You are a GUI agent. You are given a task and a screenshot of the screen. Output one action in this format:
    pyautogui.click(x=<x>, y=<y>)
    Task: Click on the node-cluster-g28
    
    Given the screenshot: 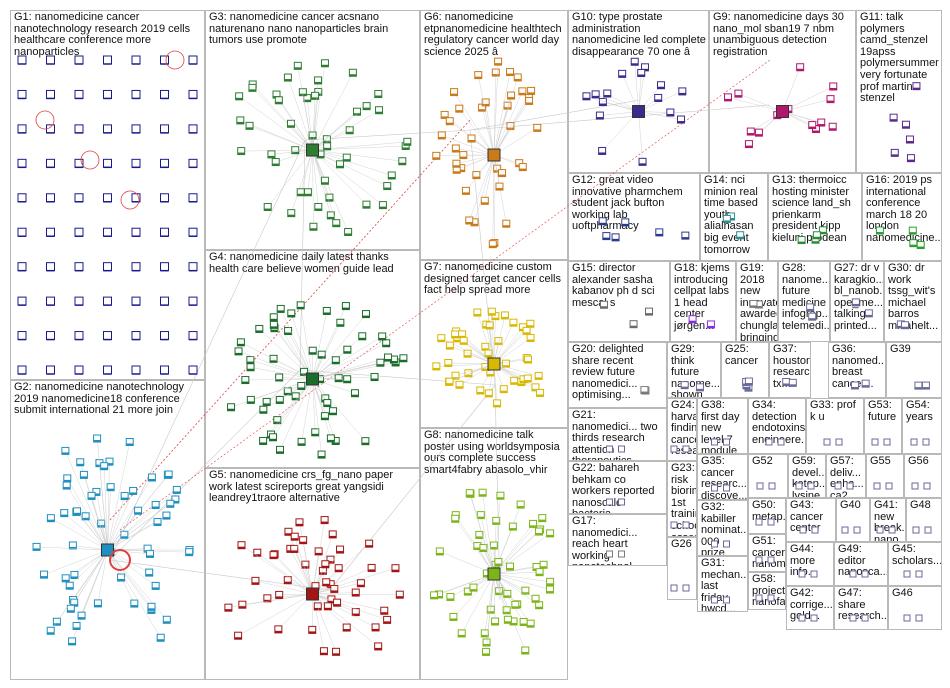 What is the action you would take?
    pyautogui.click(x=811, y=312)
    